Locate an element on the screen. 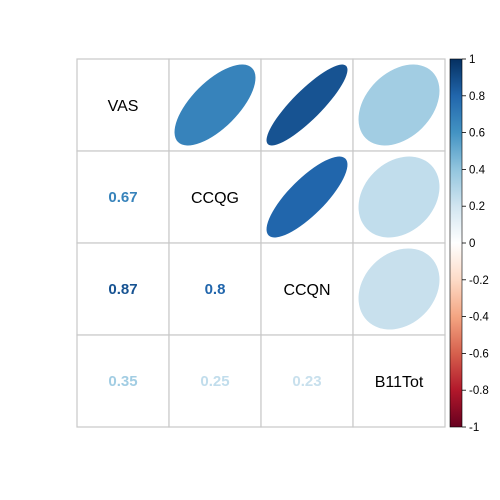 The image size is (500, 500). colorbar-tick-label: -0.4 is located at coordinates (479, 318).